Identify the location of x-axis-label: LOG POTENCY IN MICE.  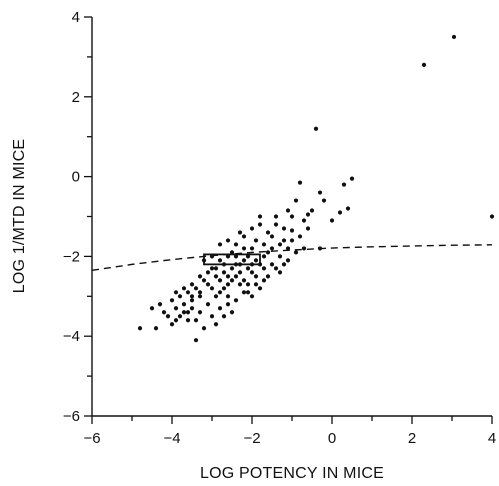
(292, 473).